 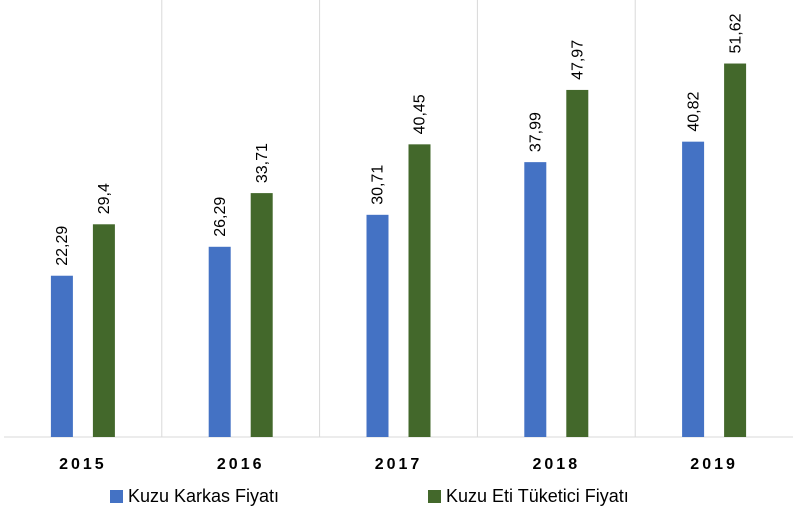 What do you see at coordinates (378, 185) in the screenshot?
I see `data-label: 30,71` at bounding box center [378, 185].